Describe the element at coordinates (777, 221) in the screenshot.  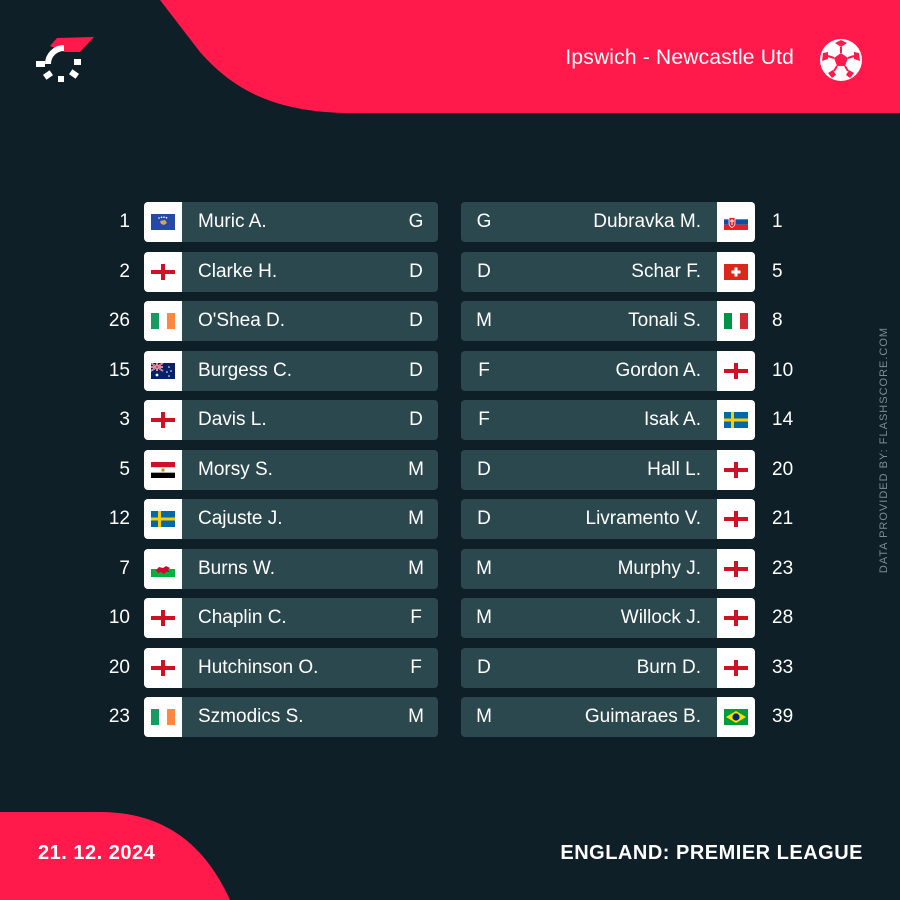
I see `away-player-number: 1` at that location.